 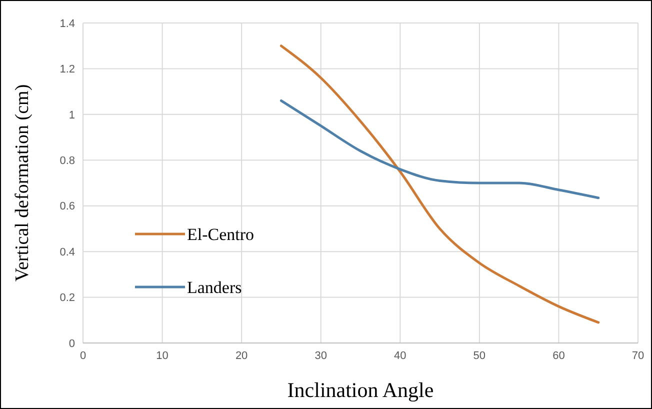 What do you see at coordinates (320, 356) in the screenshot?
I see `x-tick-label: 30` at bounding box center [320, 356].